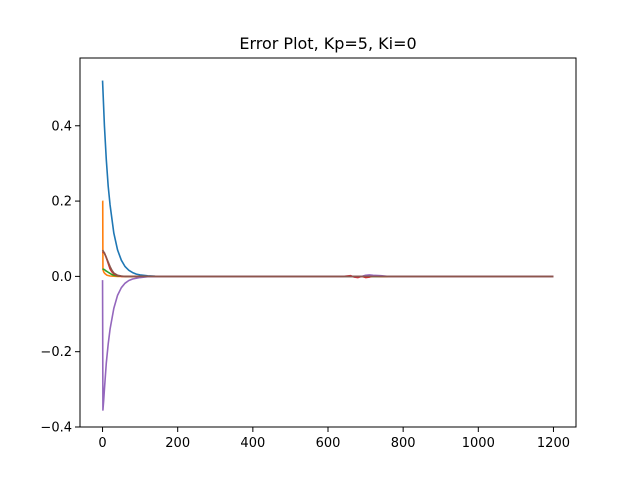 This screenshot has height=480, width=640. I want to click on x-tick-label: 400, so click(252, 443).